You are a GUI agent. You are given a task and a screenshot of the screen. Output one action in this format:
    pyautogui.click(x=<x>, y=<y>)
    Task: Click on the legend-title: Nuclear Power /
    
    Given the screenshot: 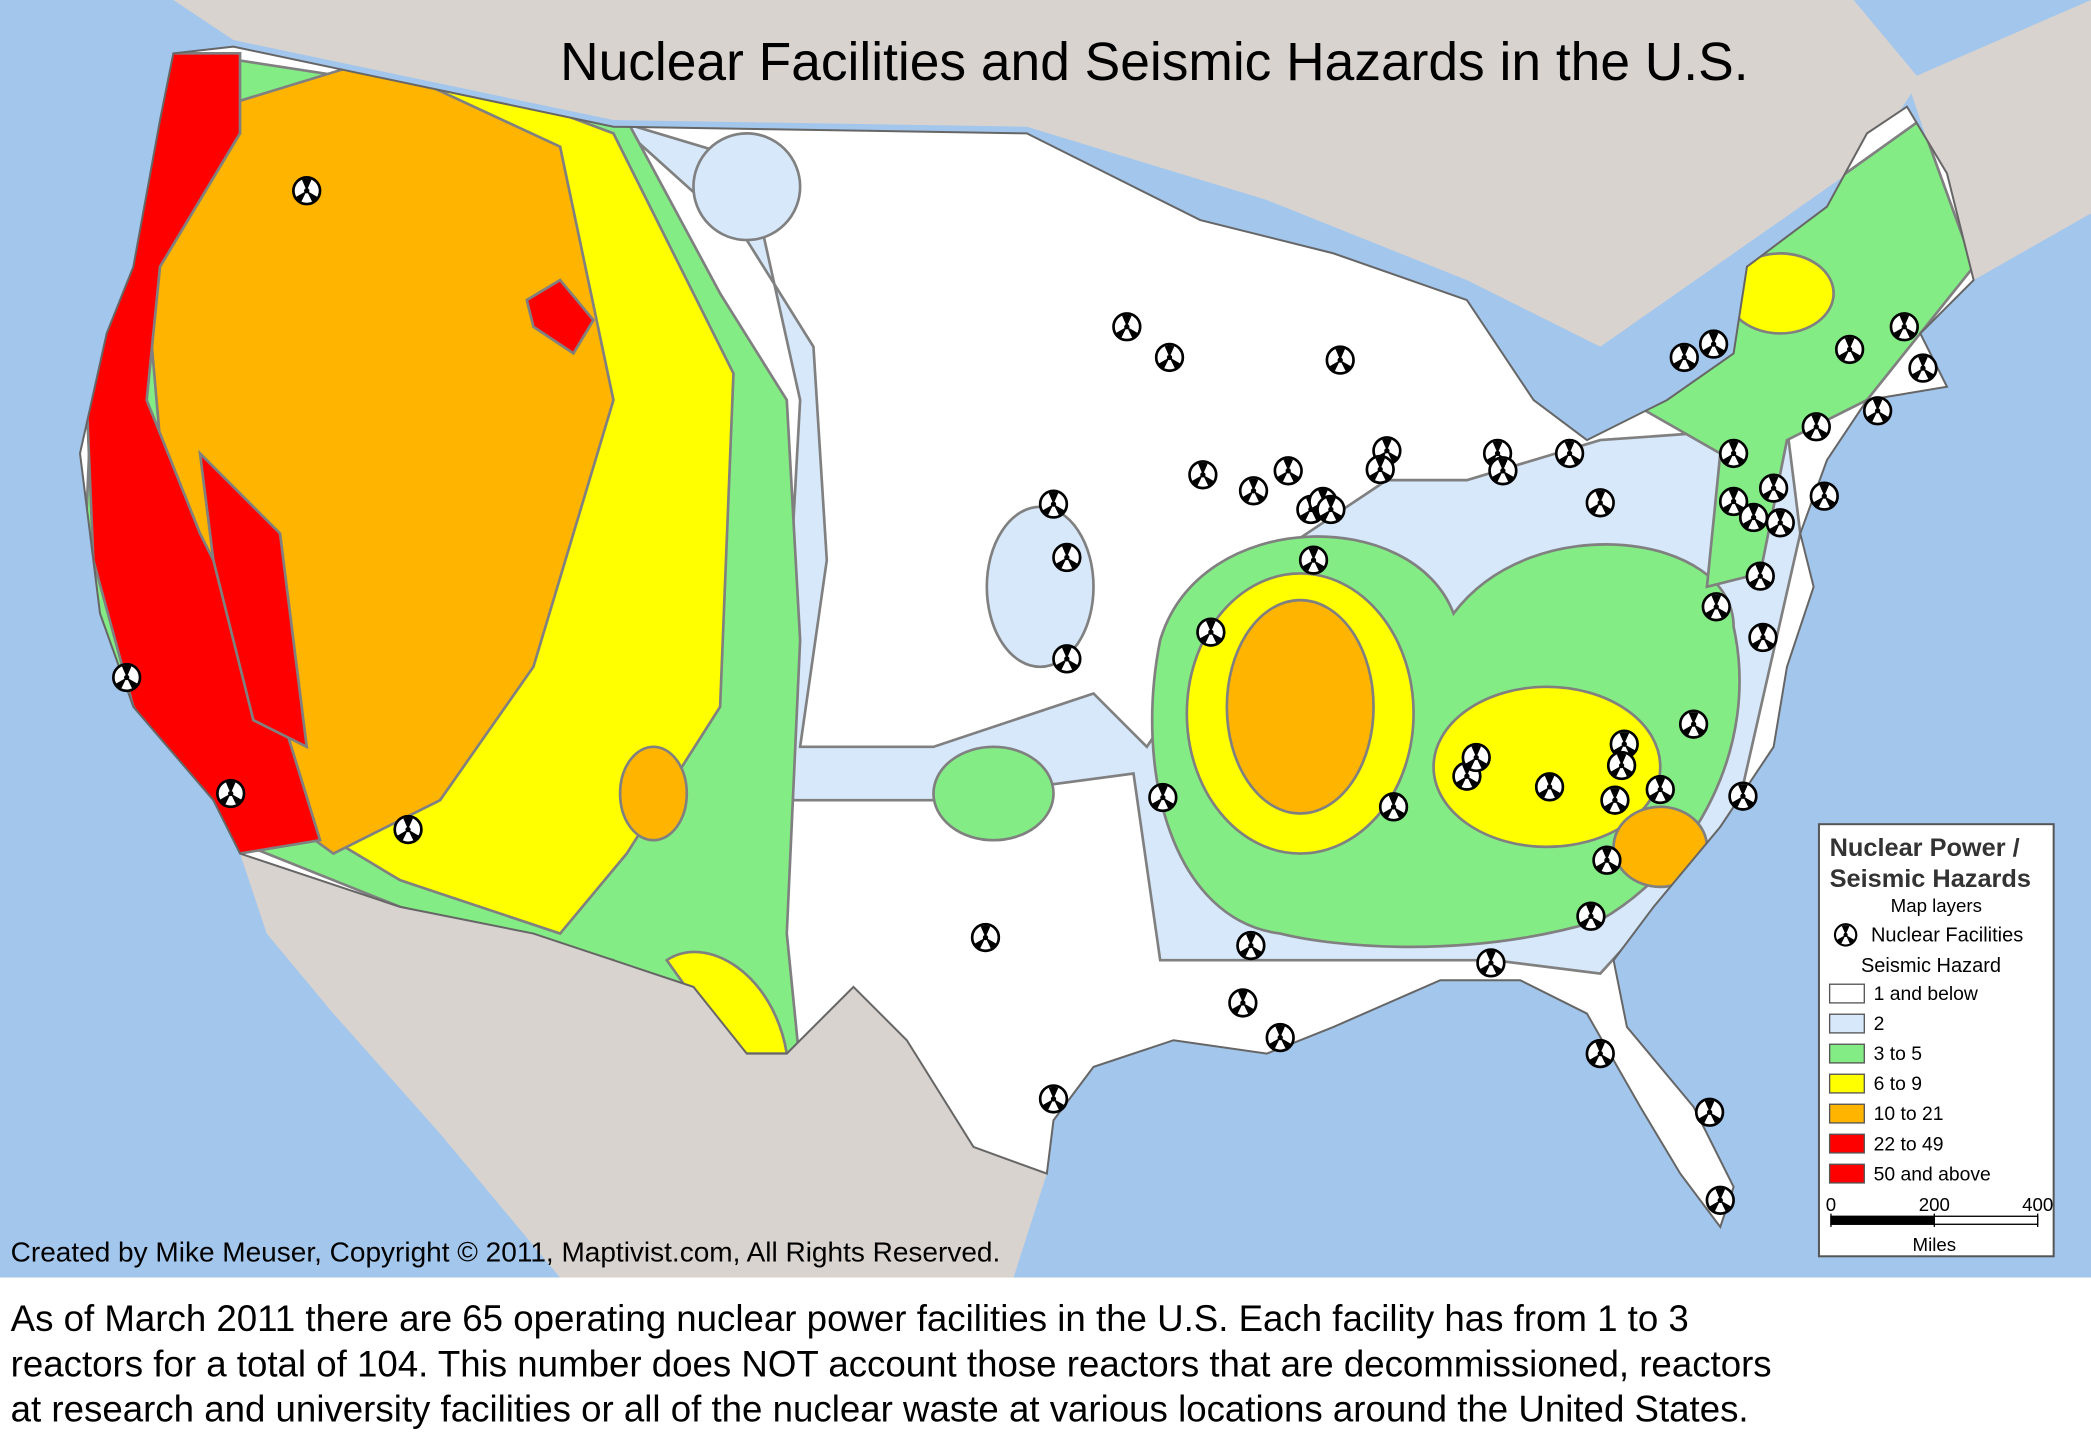 What is the action you would take?
    pyautogui.click(x=1925, y=848)
    